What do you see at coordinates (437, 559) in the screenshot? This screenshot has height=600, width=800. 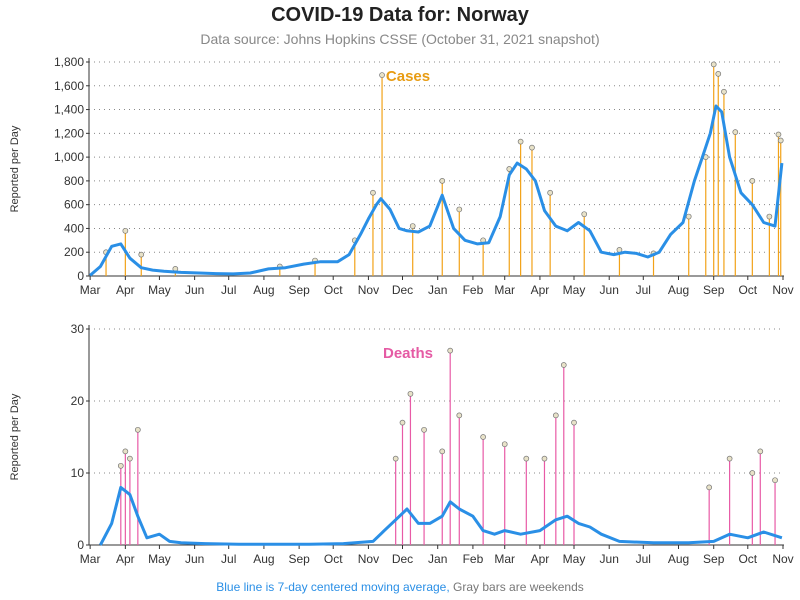 I see `deaths-xtick-label: Jan` at bounding box center [437, 559].